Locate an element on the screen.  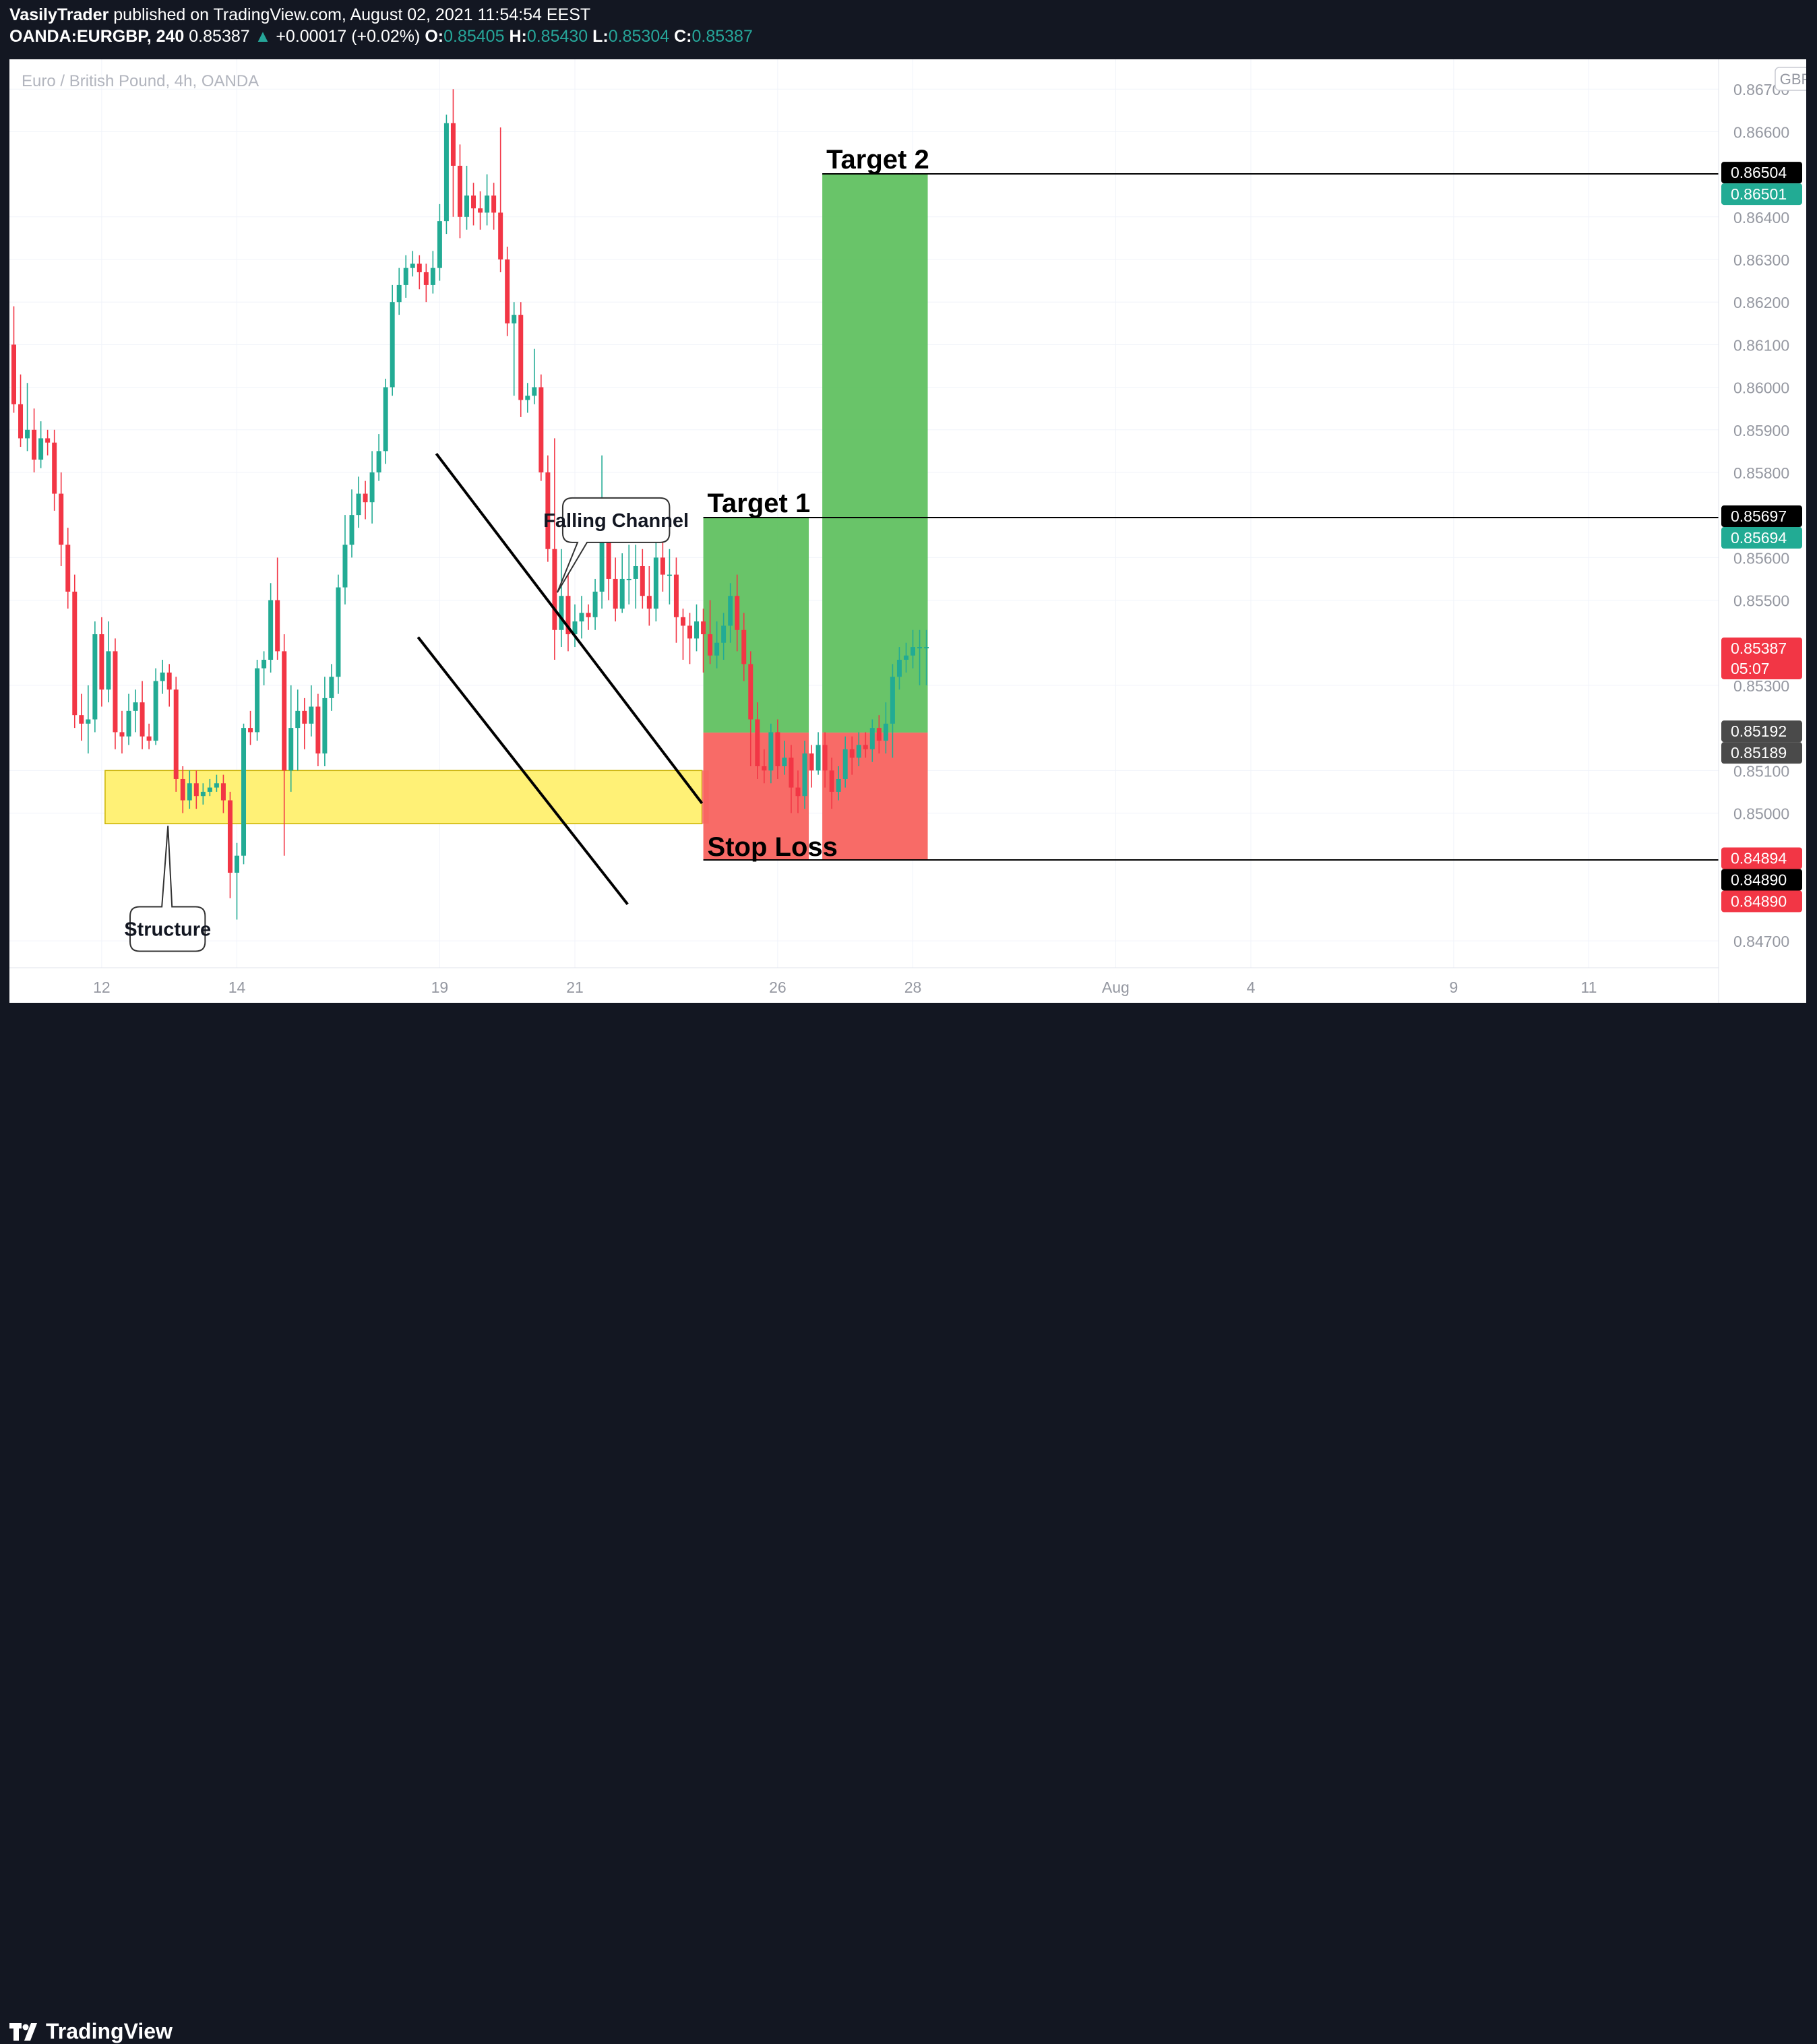
price-tag: 0.85697 is located at coordinates (1761, 516).